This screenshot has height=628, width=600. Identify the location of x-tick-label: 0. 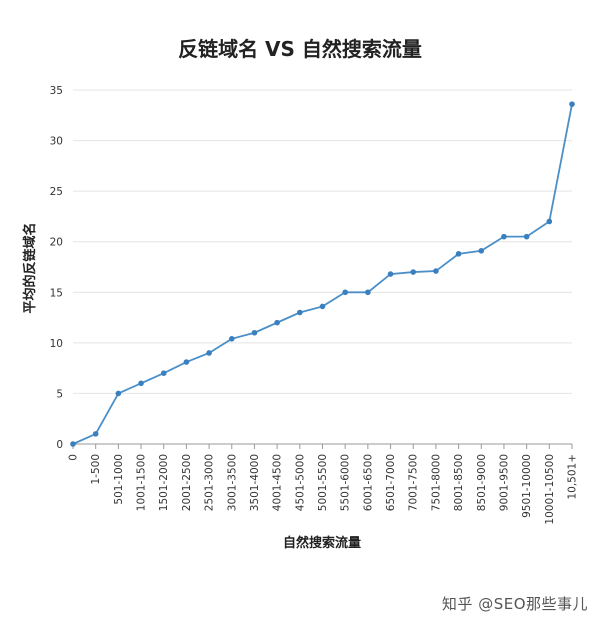
(74, 457).